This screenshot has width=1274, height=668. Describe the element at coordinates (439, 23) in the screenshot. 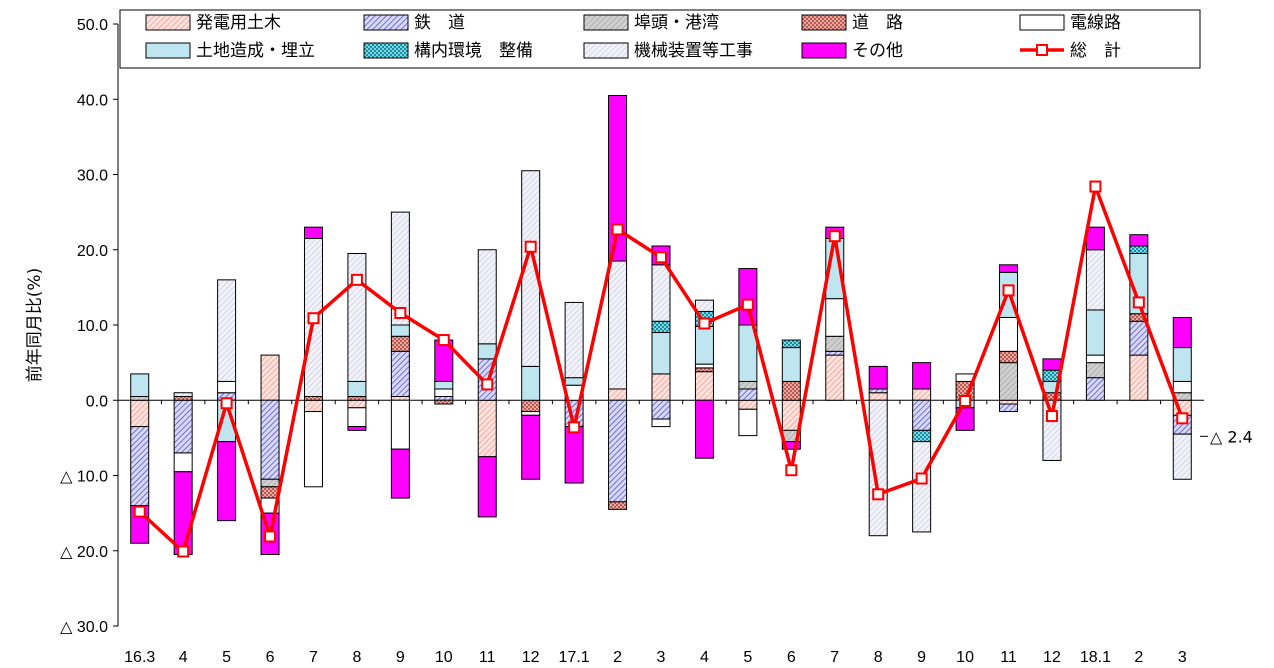

I see `legend-label: 鉄 道` at that location.